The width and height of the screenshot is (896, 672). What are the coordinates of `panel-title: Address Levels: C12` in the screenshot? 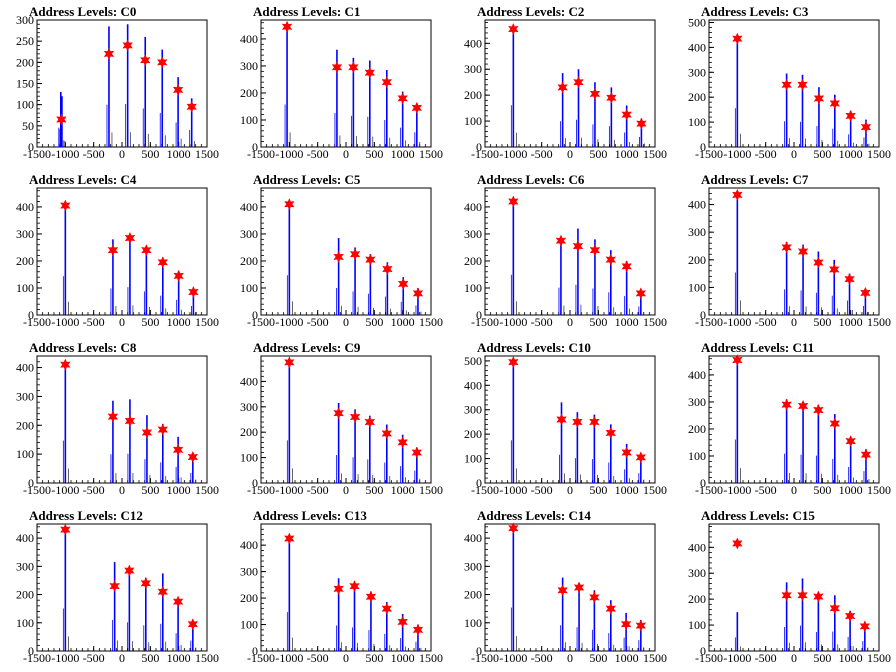 It's located at (86, 515).